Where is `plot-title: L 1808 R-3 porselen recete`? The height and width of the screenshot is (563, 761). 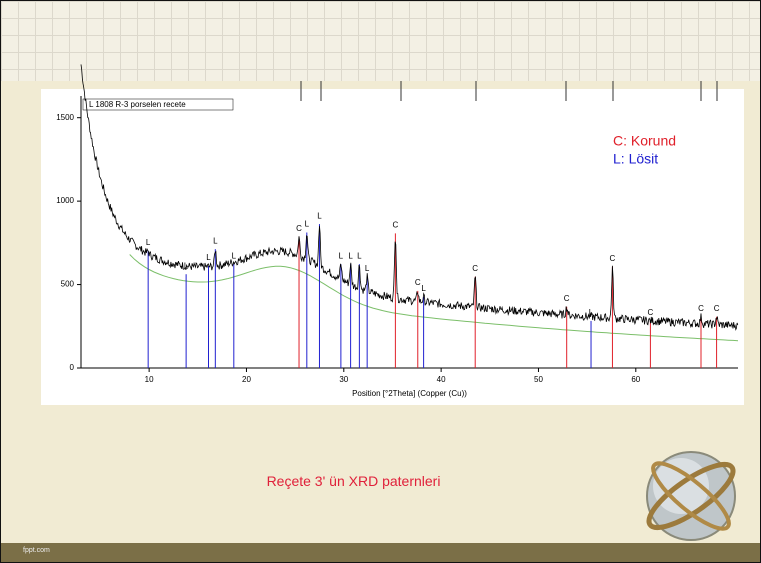
plot-title: L 1808 R-3 porselen recete is located at coordinates (137, 104).